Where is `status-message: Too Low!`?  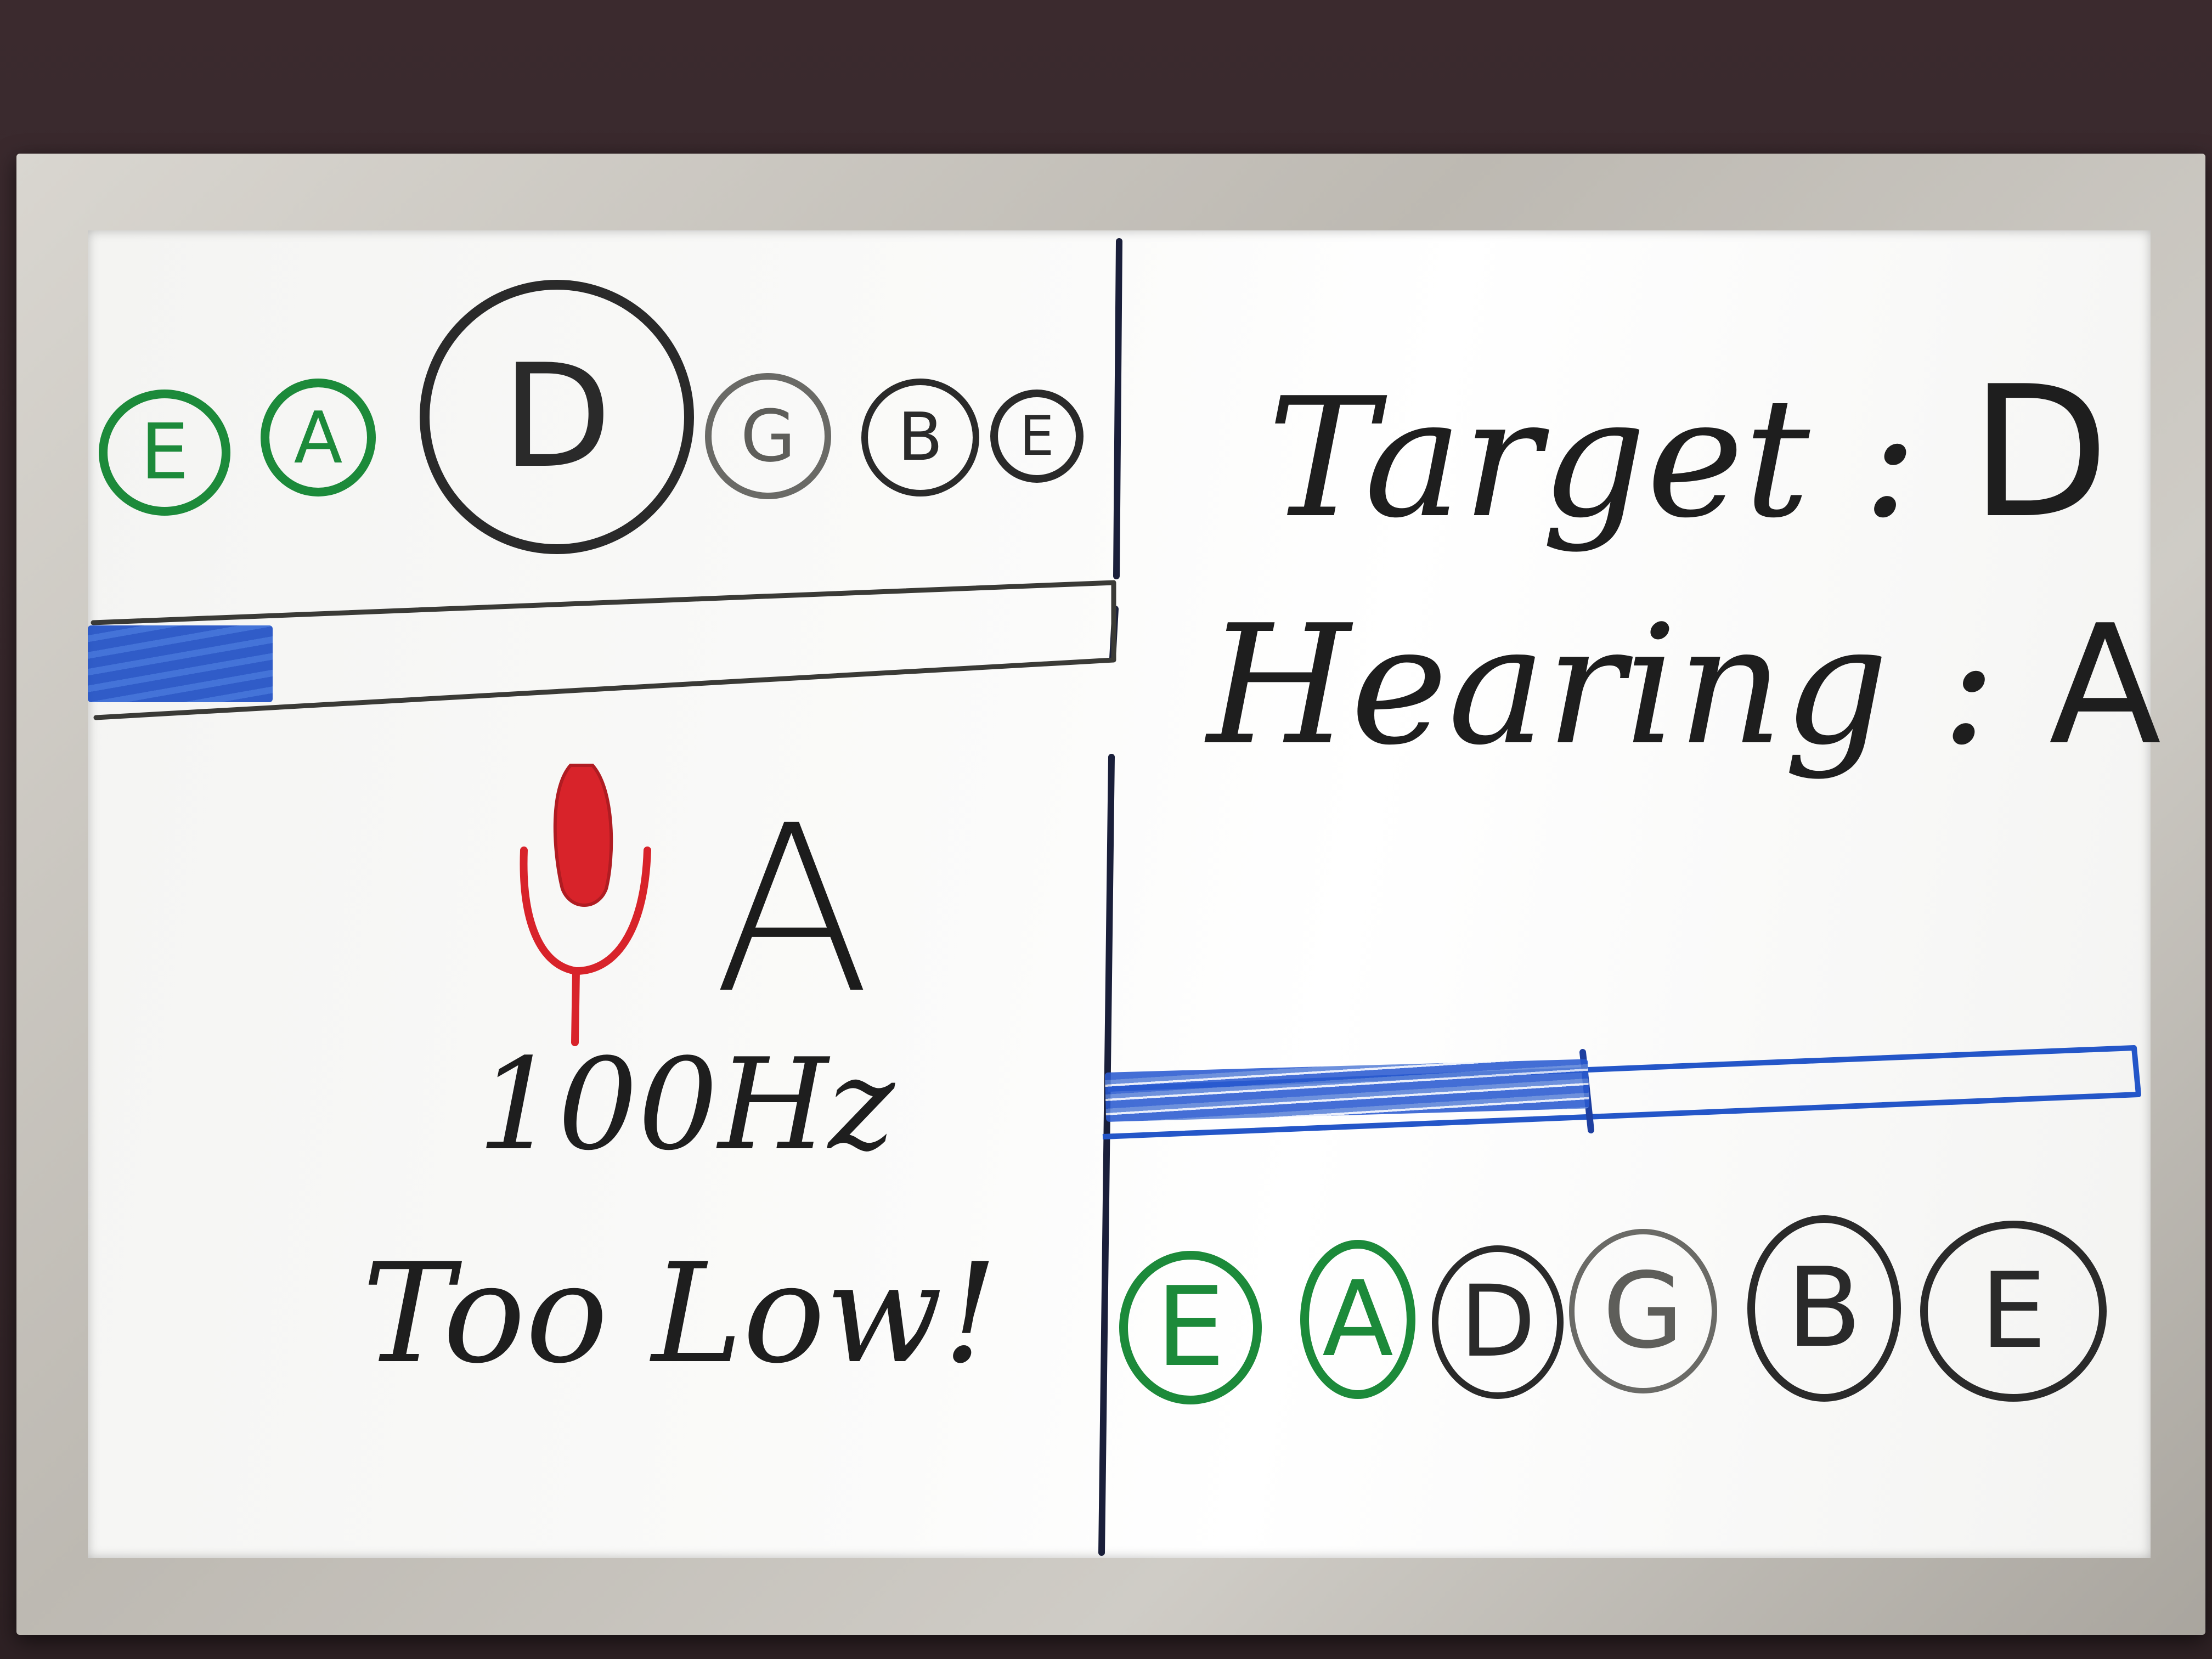
status-message: Too Low! is located at coordinates (680, 1314).